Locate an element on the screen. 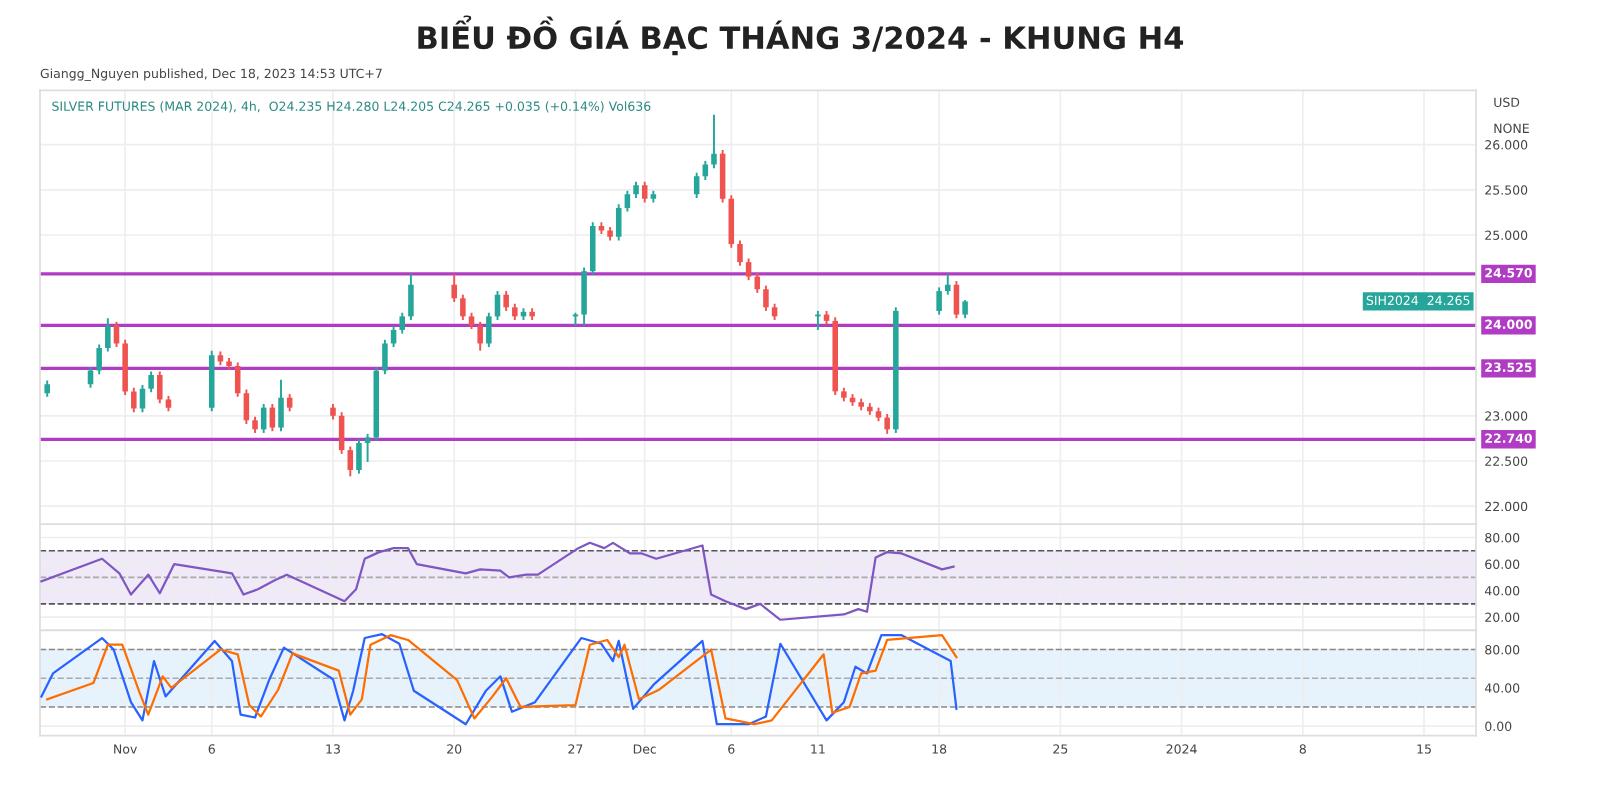 The height and width of the screenshot is (786, 1600). line-series is located at coordinates (497, 581).